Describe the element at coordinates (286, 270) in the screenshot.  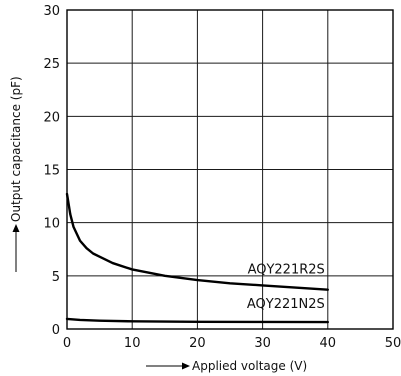
I see `series-label-aqy221r2s: AQY221R2S` at that location.